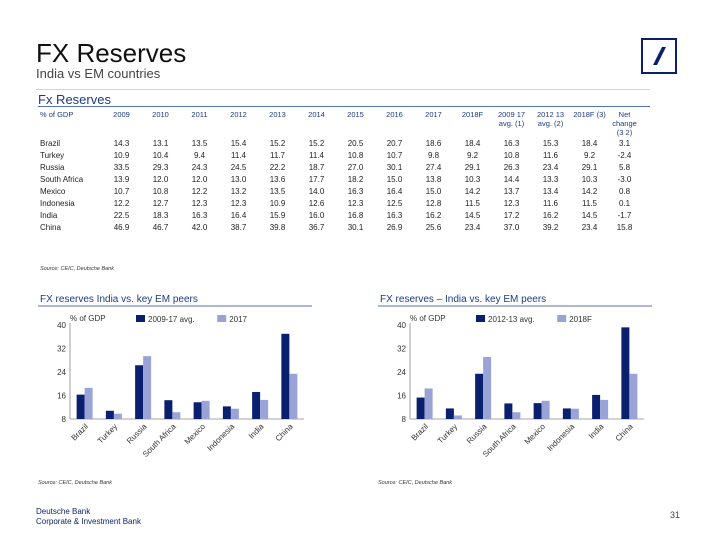 This screenshot has width=720, height=540. Describe the element at coordinates (355, 143) in the screenshot. I see `table-cell: 20.5` at that location.